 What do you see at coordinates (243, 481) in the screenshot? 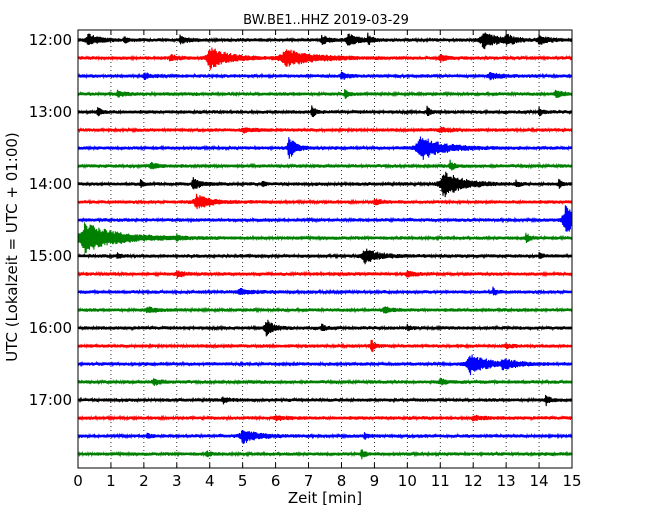
I see `x-tick-label: 5` at bounding box center [243, 481].